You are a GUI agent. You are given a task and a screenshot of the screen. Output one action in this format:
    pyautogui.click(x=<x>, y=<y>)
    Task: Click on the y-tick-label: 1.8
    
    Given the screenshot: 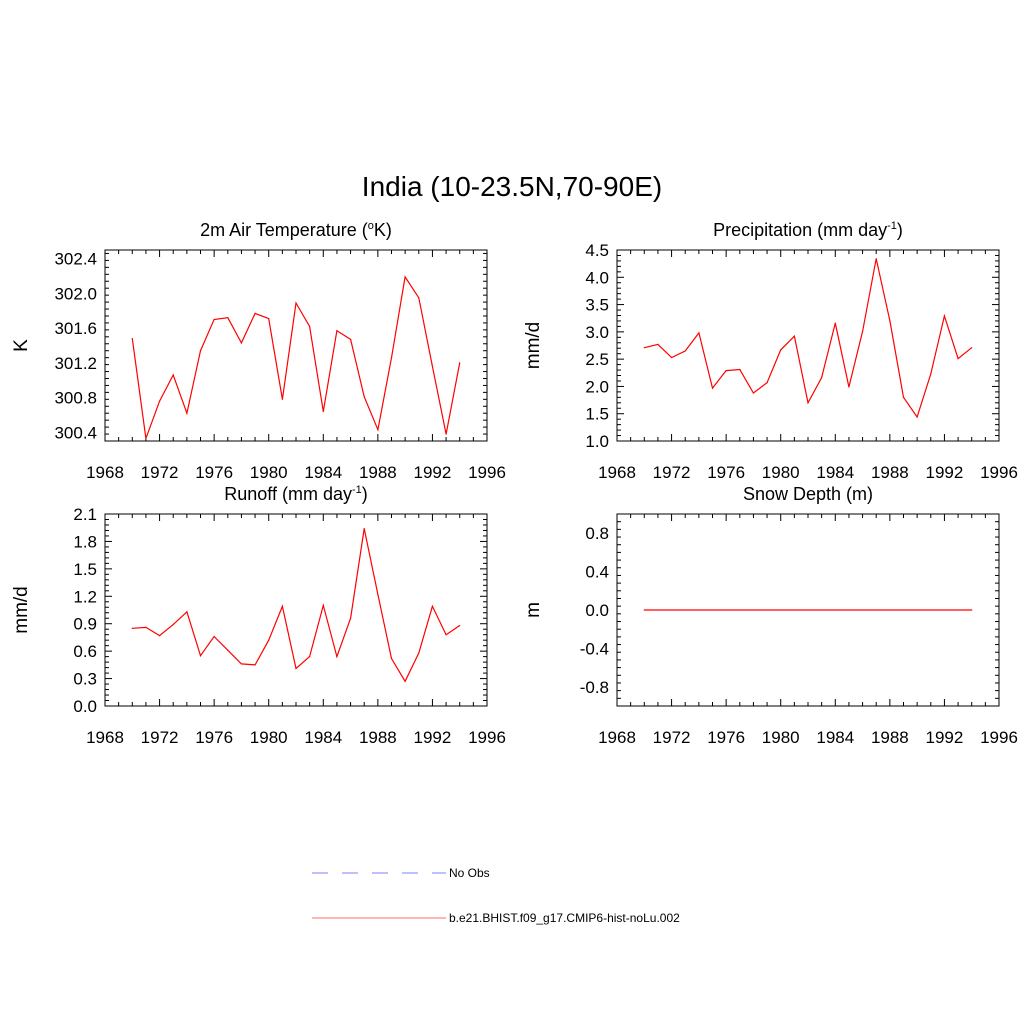 What is the action you would take?
    pyautogui.click(x=85, y=541)
    